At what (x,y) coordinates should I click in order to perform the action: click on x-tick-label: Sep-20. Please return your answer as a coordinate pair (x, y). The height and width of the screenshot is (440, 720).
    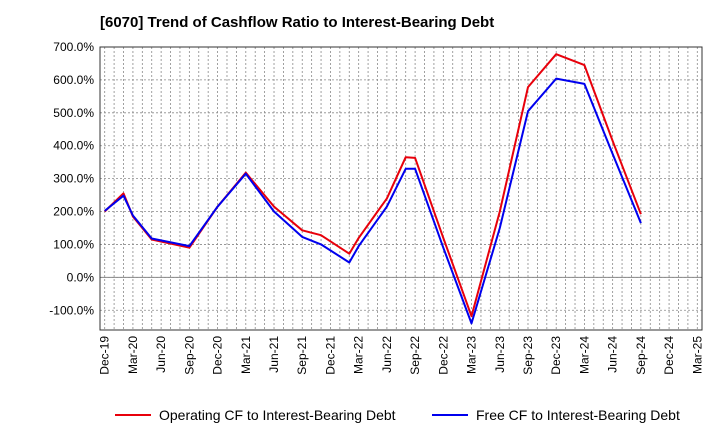
    Looking at the image, I should click on (189, 355).